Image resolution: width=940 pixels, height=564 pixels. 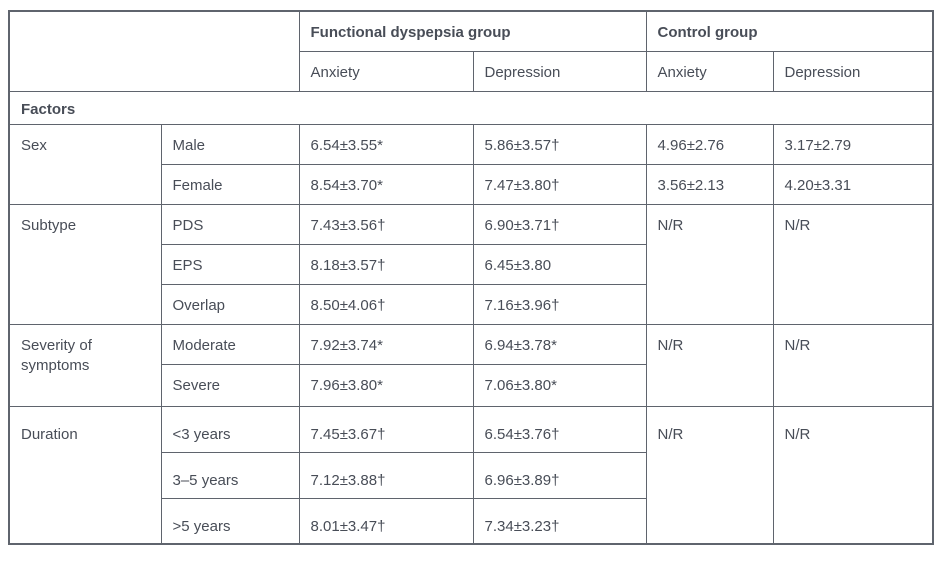 What do you see at coordinates (386, 71) in the screenshot?
I see `col-header-fd-anxiety: Anxiety` at bounding box center [386, 71].